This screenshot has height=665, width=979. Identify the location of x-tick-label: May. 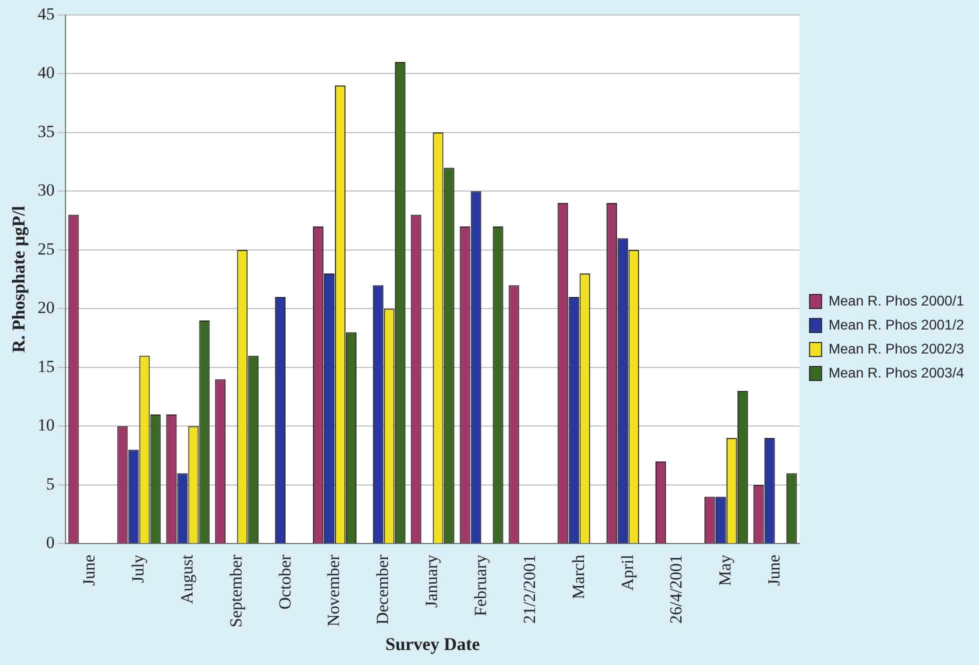
(725, 570).